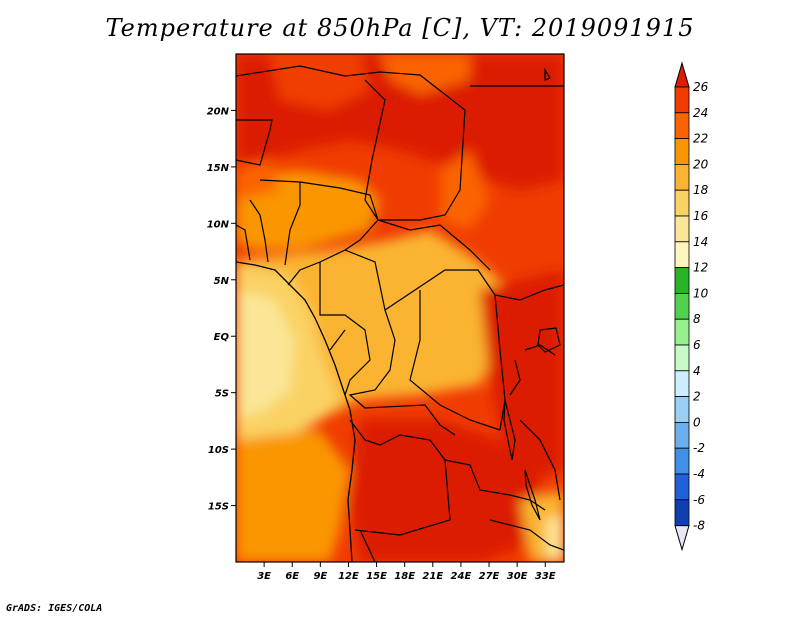 This screenshot has width=800, height=618. I want to click on colorbar-label: 22, so click(700, 139).